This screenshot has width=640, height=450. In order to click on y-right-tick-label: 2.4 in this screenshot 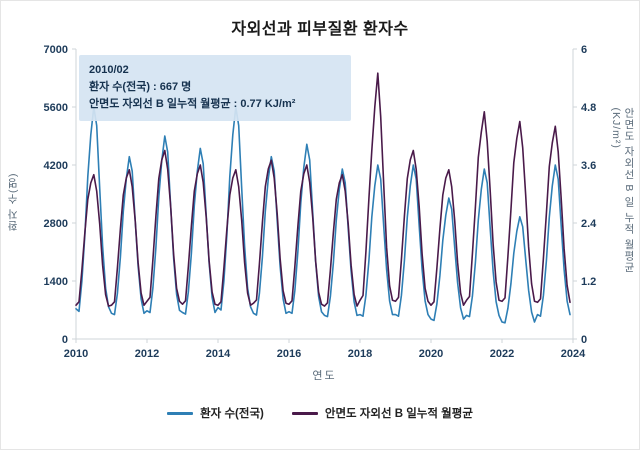, I will do `click(589, 224)`.